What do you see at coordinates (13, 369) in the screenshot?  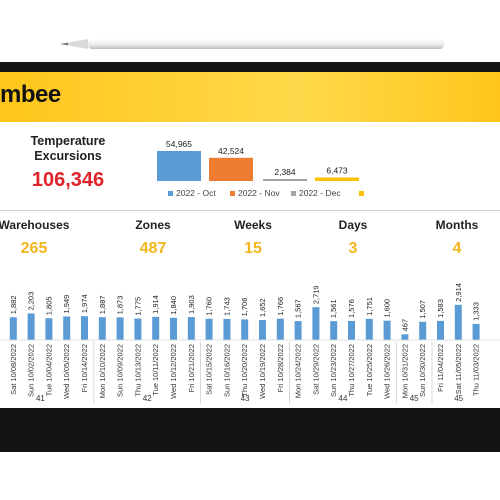 I see `daily-category-label: Sat 10/08/2022` at bounding box center [13, 369].